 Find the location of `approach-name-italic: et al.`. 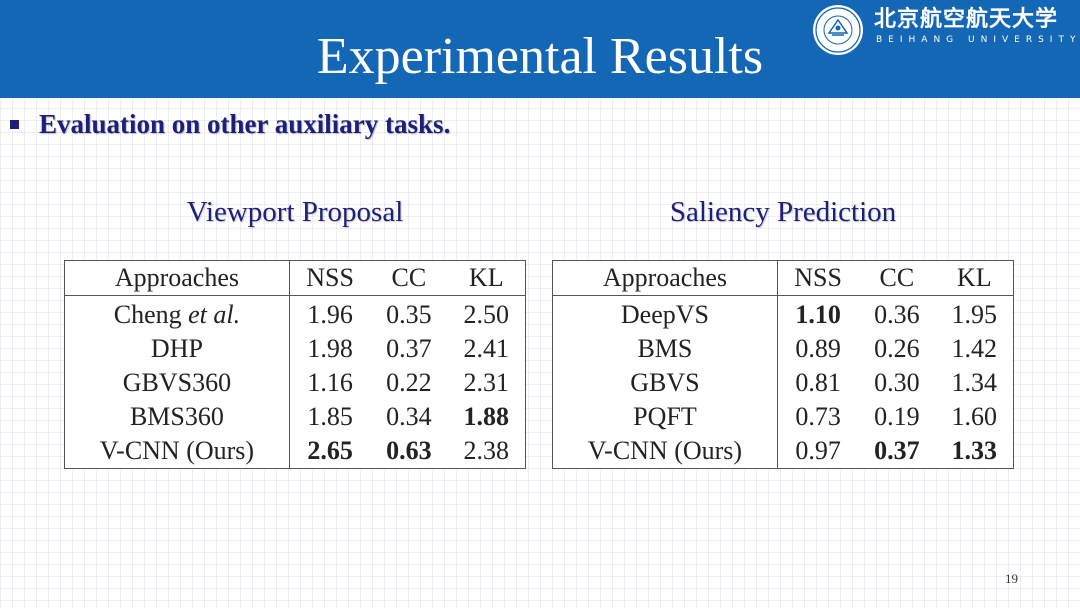

approach-name-italic: et al. is located at coordinates (214, 314).